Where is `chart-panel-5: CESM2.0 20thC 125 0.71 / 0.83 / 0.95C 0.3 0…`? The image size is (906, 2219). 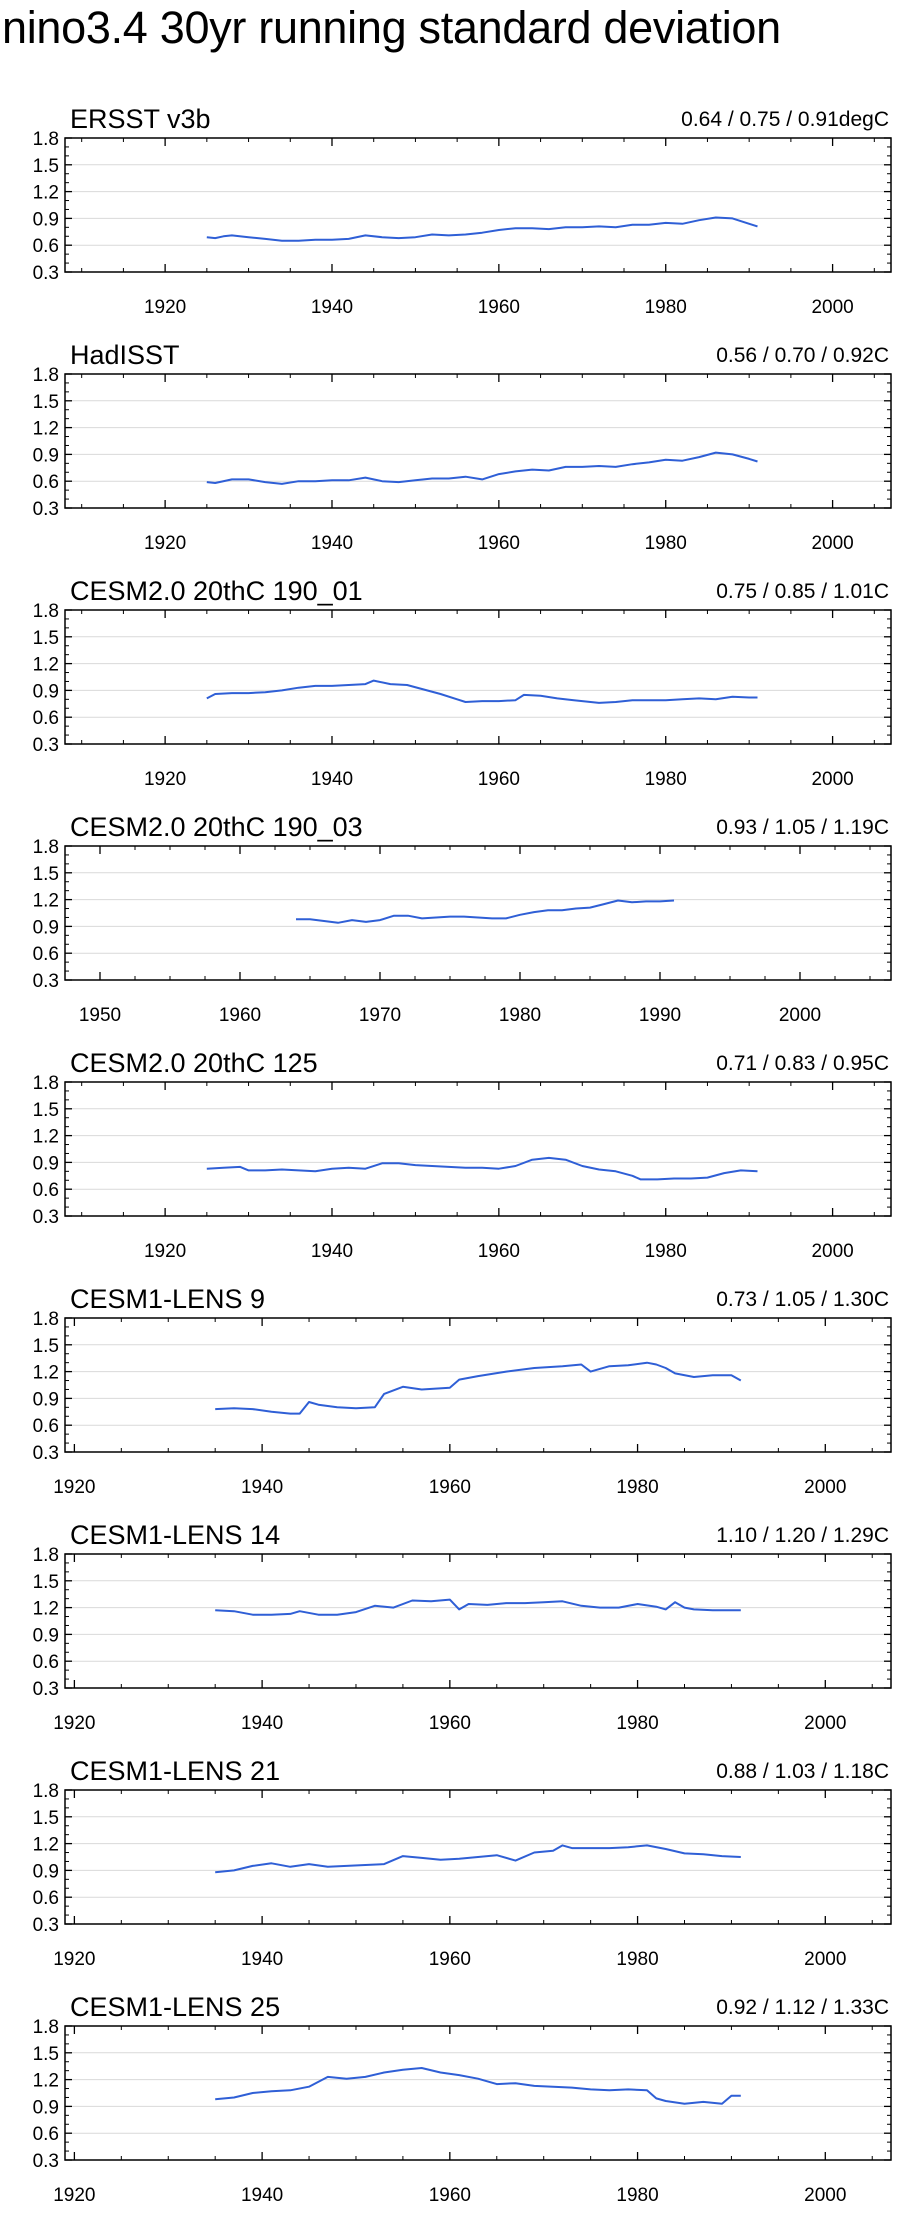
chart-panel-5: CESM2.0 20thC 125 0.71 / 0.83 / 0.95C 0.3 0… is located at coordinates (462, 1155).